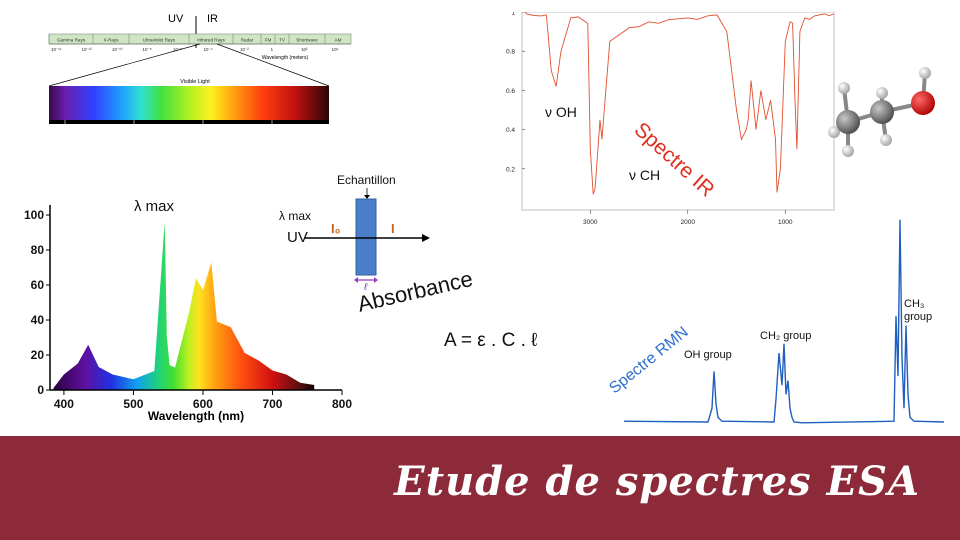  Describe the element at coordinates (133, 404) in the screenshot. I see `lamp-xtick-label: 500` at that location.